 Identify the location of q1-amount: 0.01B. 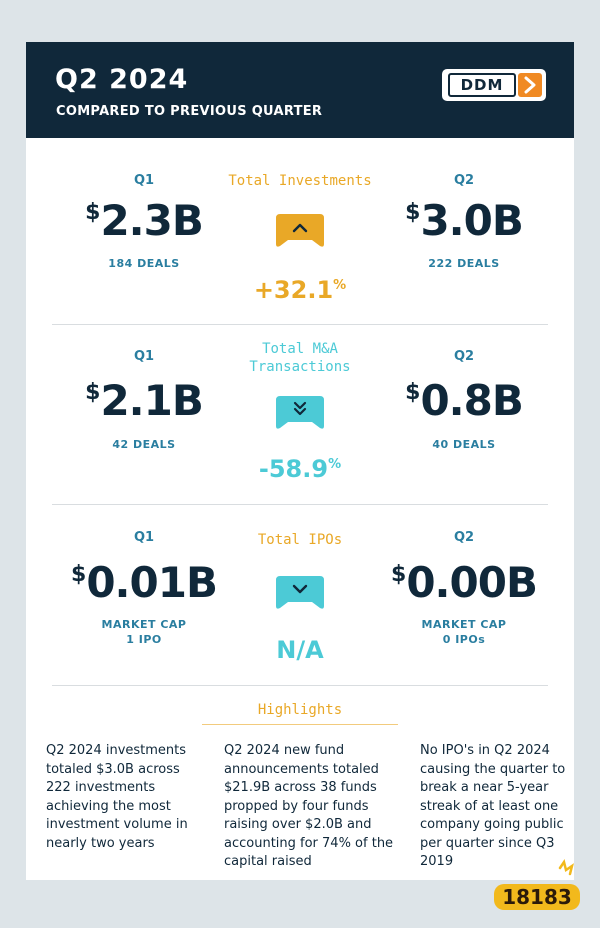
(152, 582).